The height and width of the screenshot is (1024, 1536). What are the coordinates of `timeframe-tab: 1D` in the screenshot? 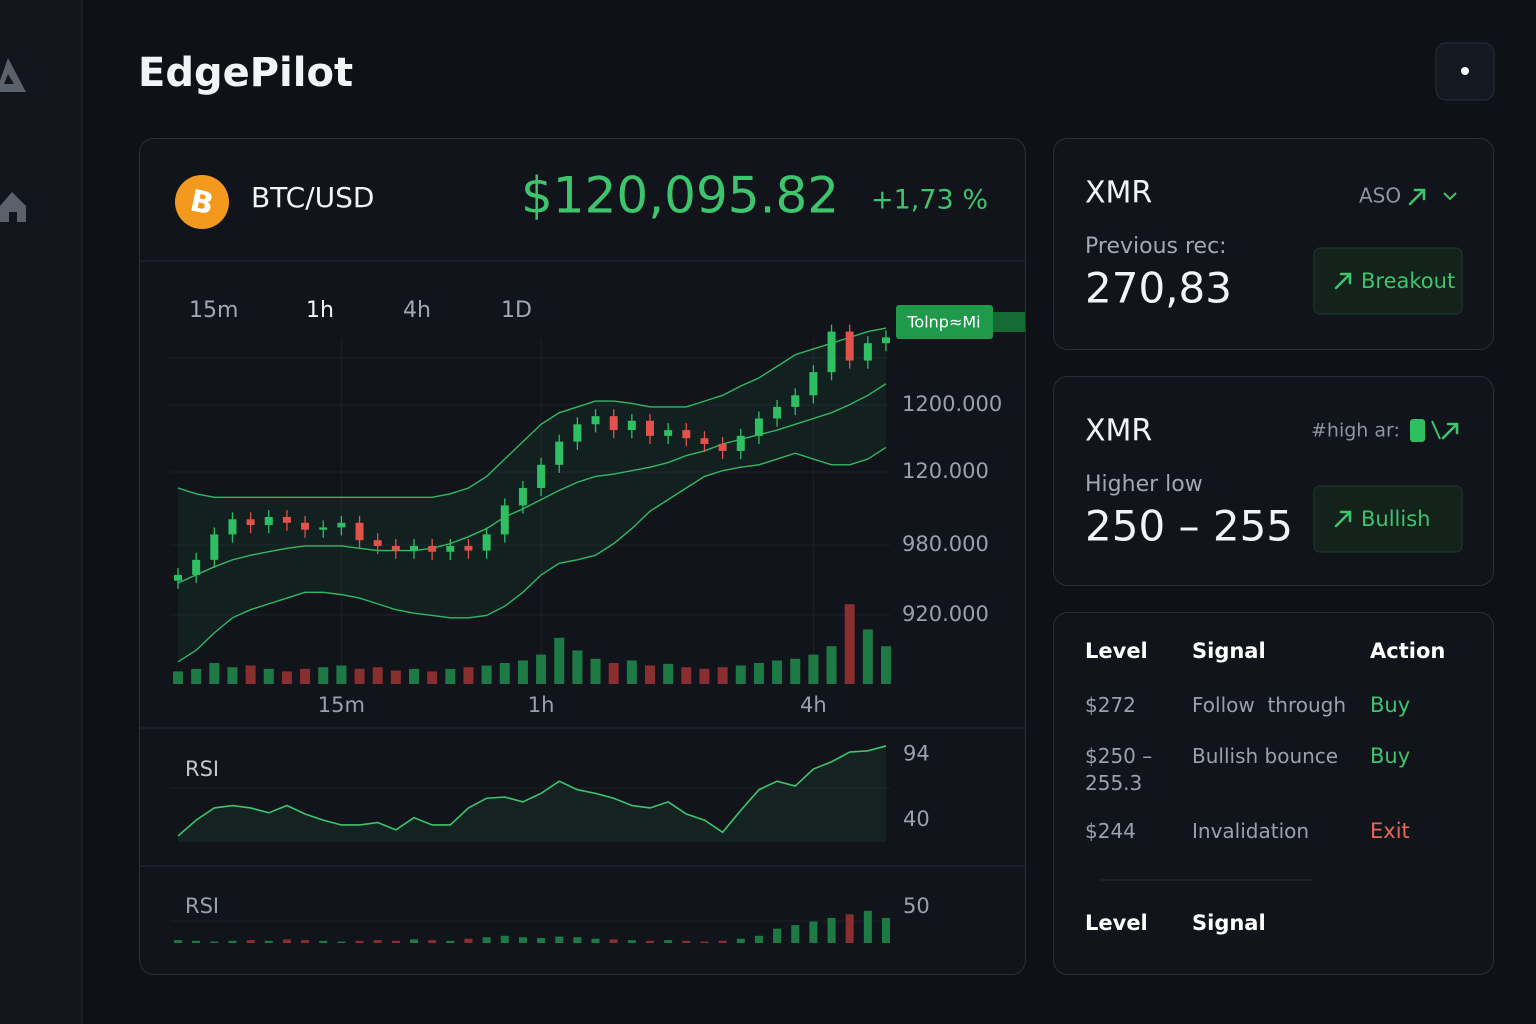 It's located at (516, 310).